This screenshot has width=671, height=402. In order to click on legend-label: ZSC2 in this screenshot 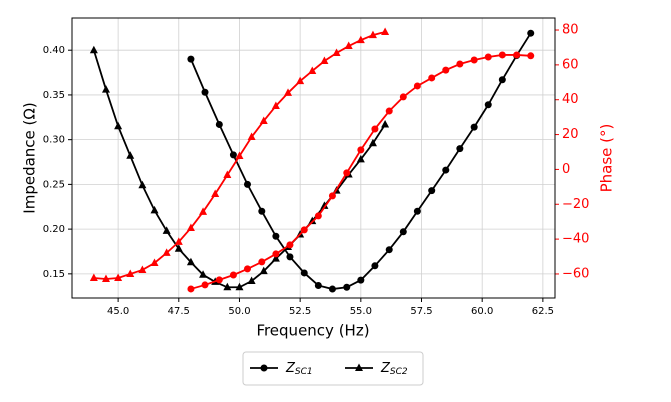, I will do `click(394, 369)`.